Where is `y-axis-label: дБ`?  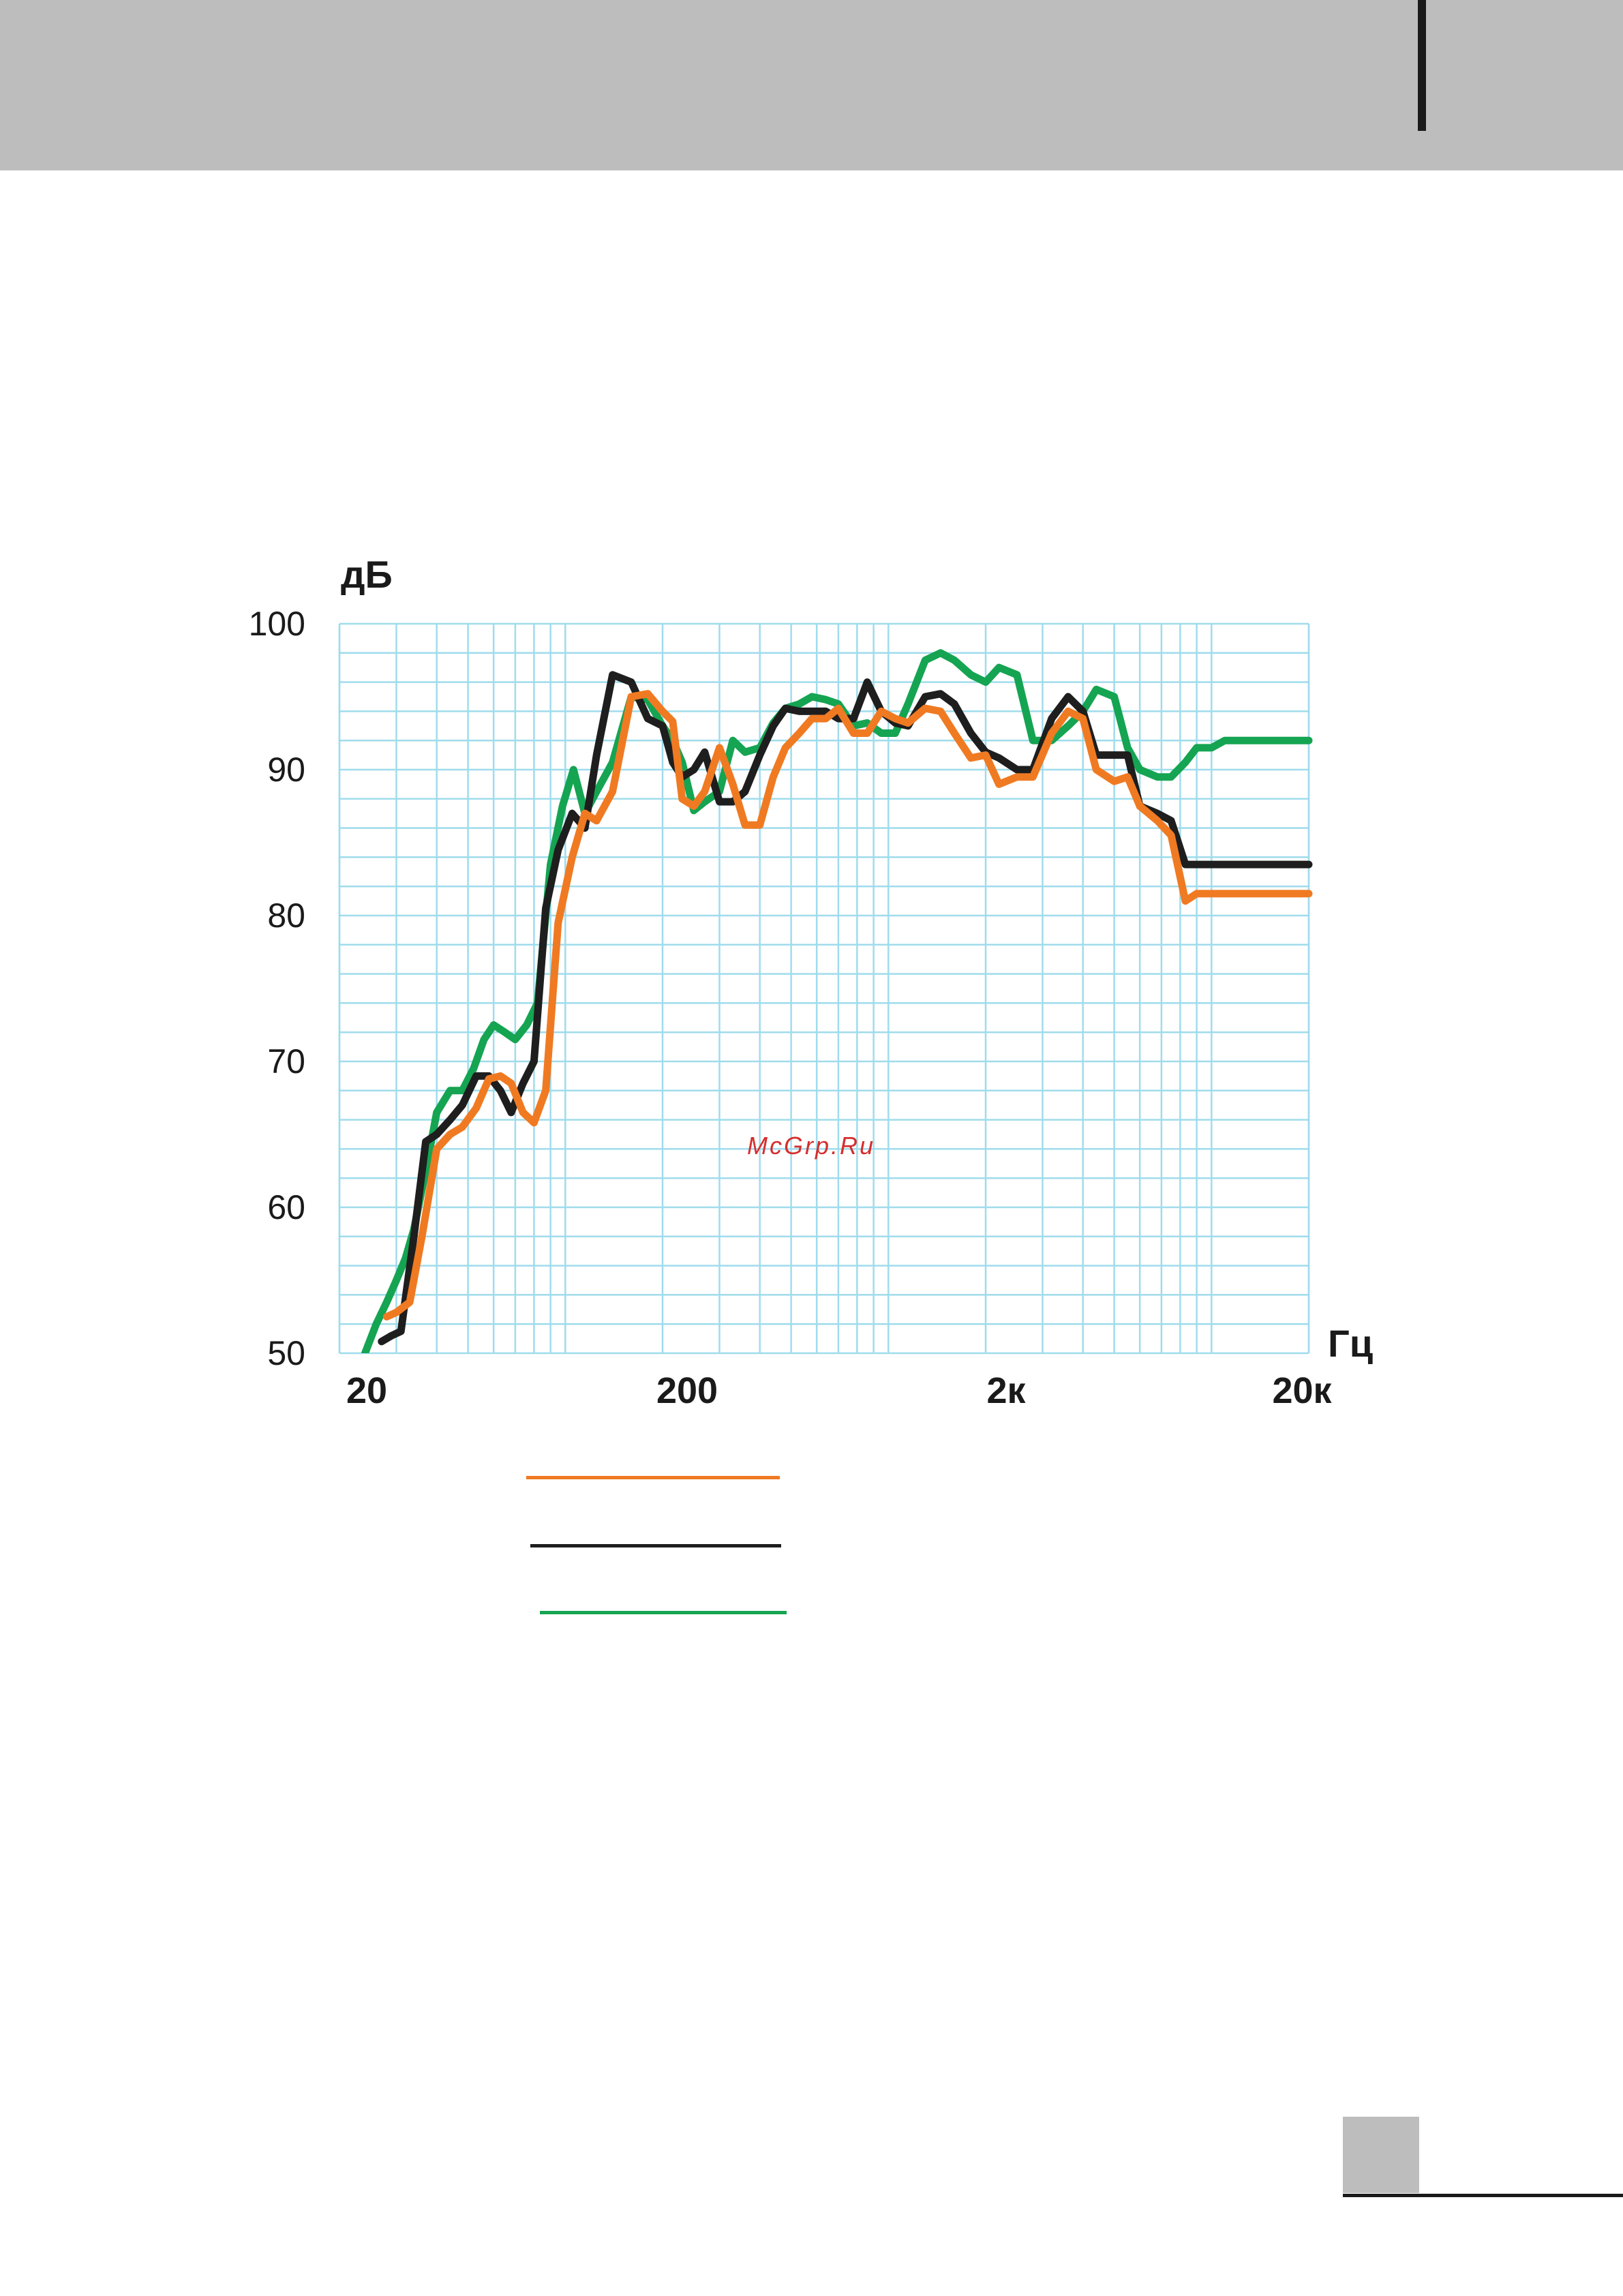
y-axis-label: дБ is located at coordinates (367, 574).